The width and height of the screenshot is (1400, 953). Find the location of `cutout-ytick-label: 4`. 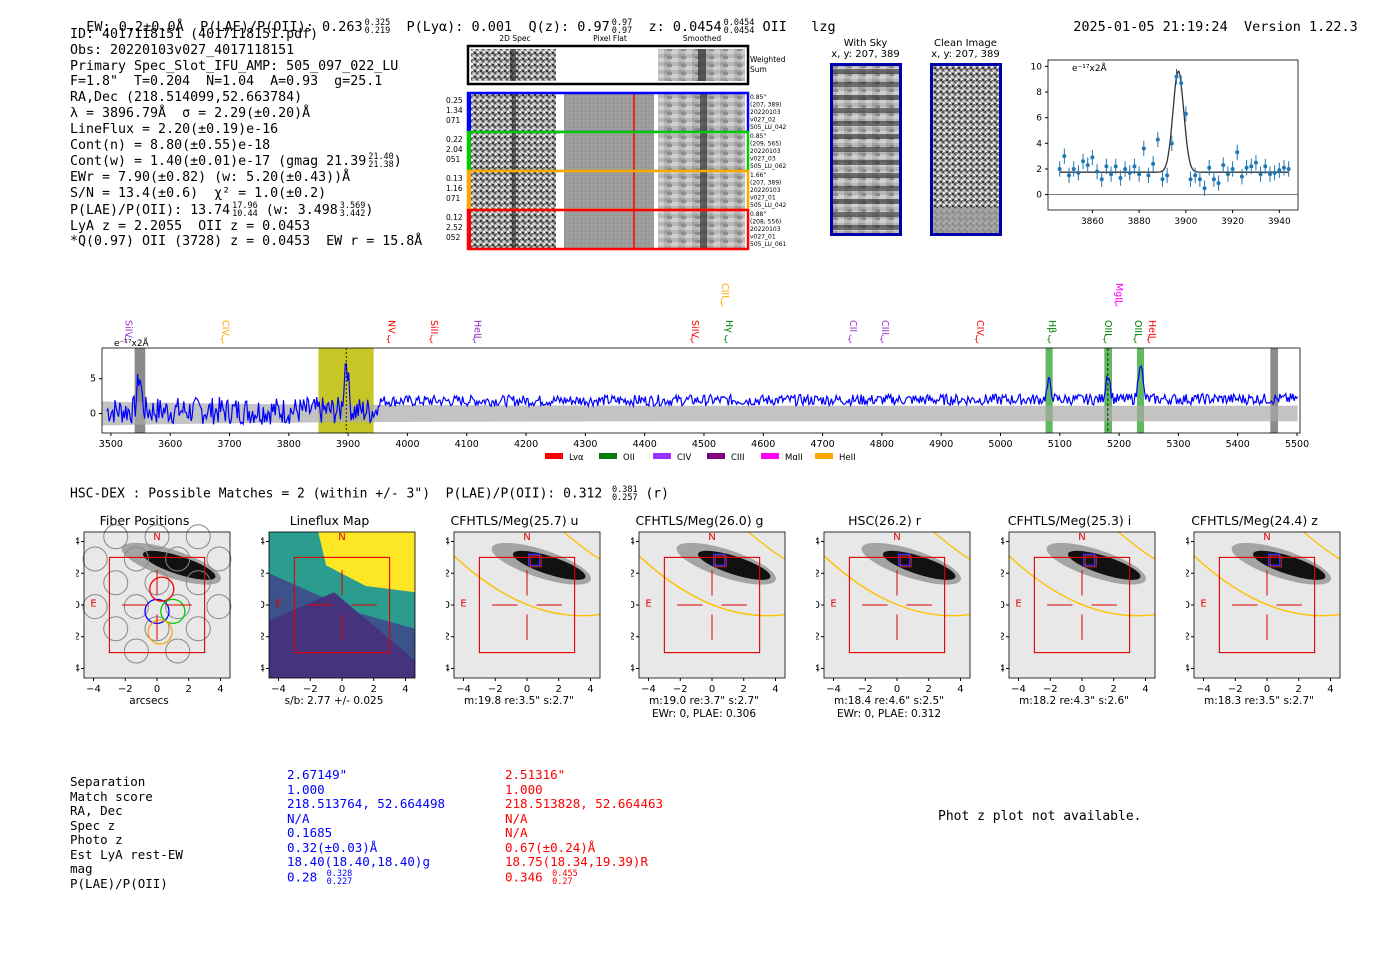

cutout-ytick-label: 4 is located at coordinates (1188, 542).